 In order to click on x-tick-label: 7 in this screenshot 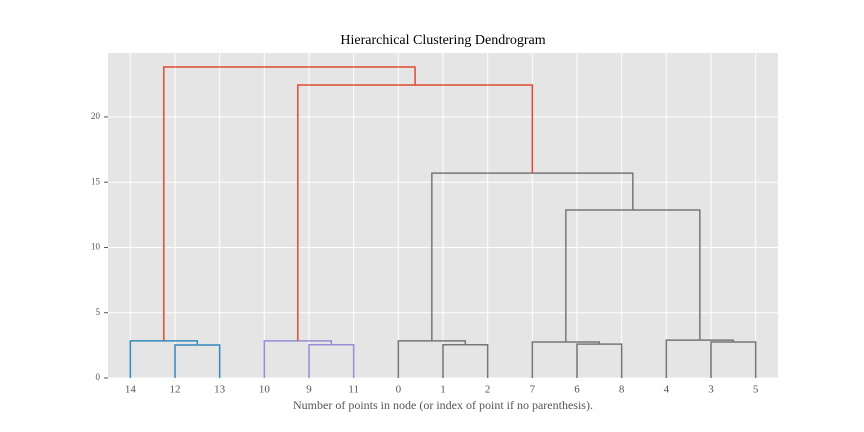, I will do `click(533, 390)`.